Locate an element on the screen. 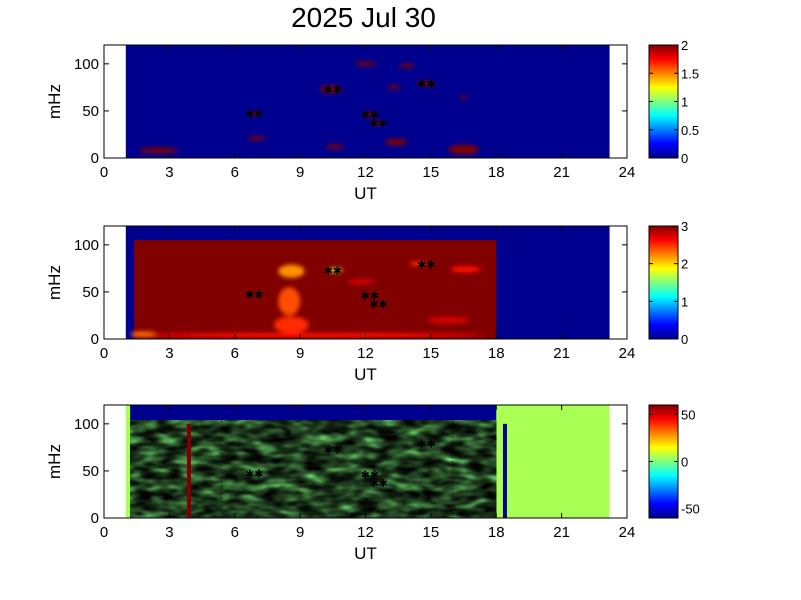  field-cool is located at coordinates (313, 469).